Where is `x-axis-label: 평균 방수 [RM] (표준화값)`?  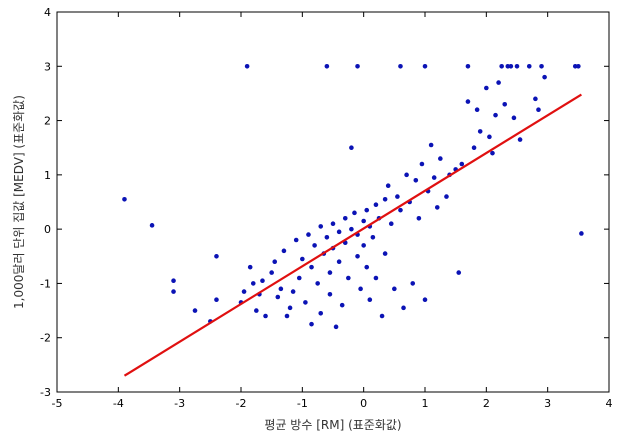 x-axis-label: 평균 방수 [RM] (표준화값) is located at coordinates (332, 425).